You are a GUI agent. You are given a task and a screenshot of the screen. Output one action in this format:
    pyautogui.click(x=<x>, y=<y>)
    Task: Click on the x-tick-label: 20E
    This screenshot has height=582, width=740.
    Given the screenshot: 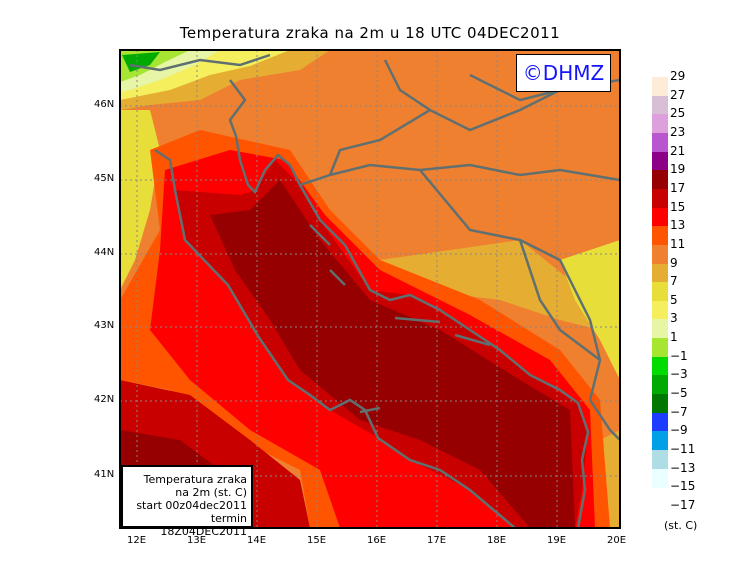 What is the action you would take?
    pyautogui.click(x=617, y=540)
    